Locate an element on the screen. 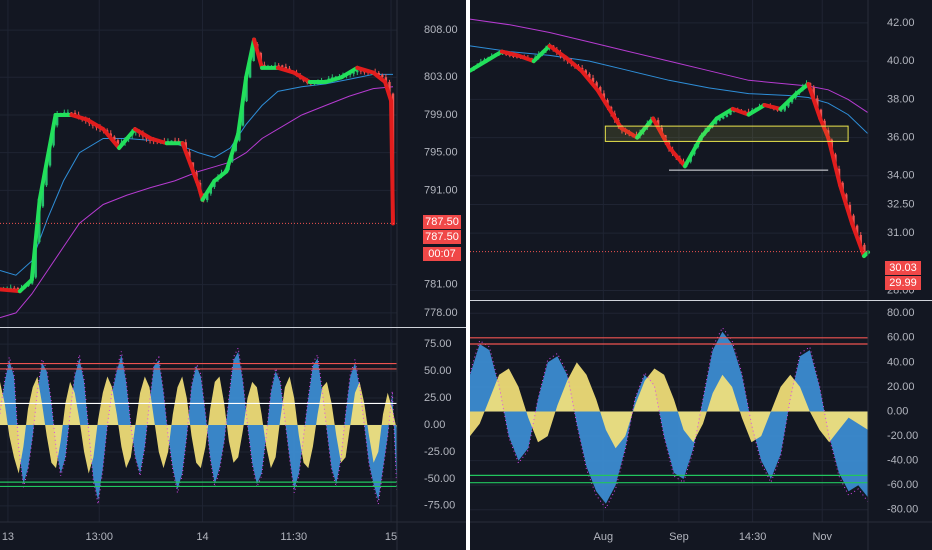 This screenshot has height=550, width=932. right-x-tick: 14:30 is located at coordinates (753, 537).